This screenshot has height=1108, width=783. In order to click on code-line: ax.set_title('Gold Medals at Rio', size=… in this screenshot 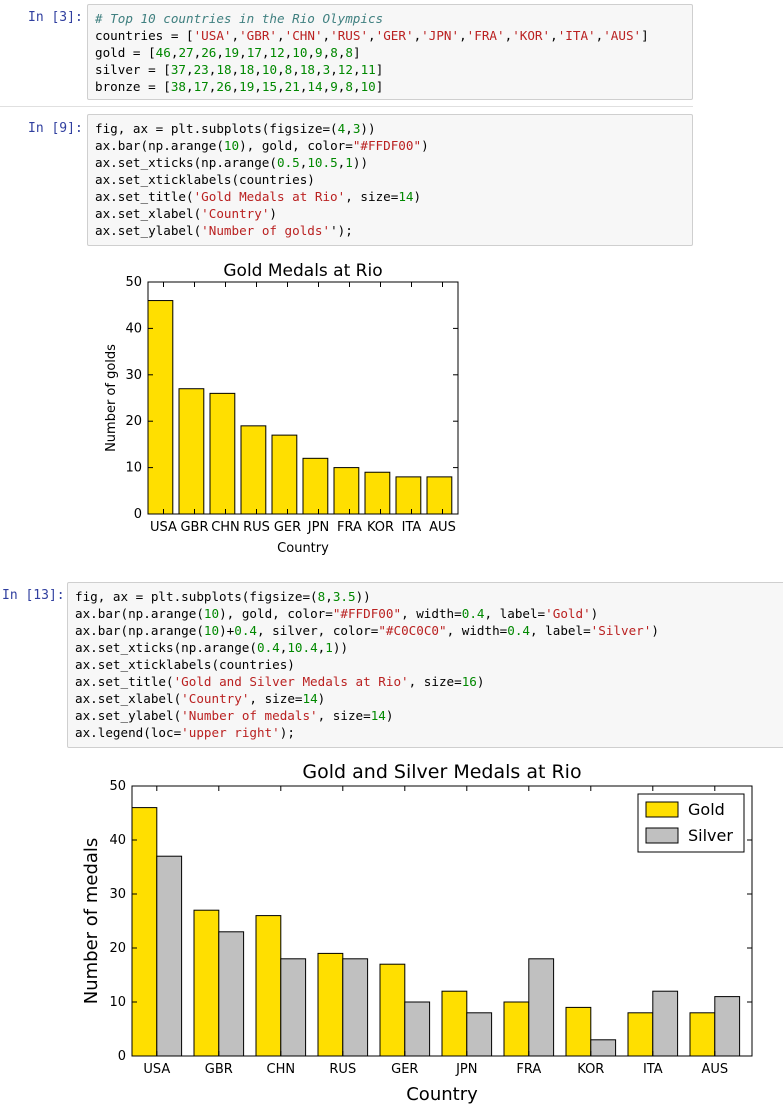, I will do `click(262, 196)`.